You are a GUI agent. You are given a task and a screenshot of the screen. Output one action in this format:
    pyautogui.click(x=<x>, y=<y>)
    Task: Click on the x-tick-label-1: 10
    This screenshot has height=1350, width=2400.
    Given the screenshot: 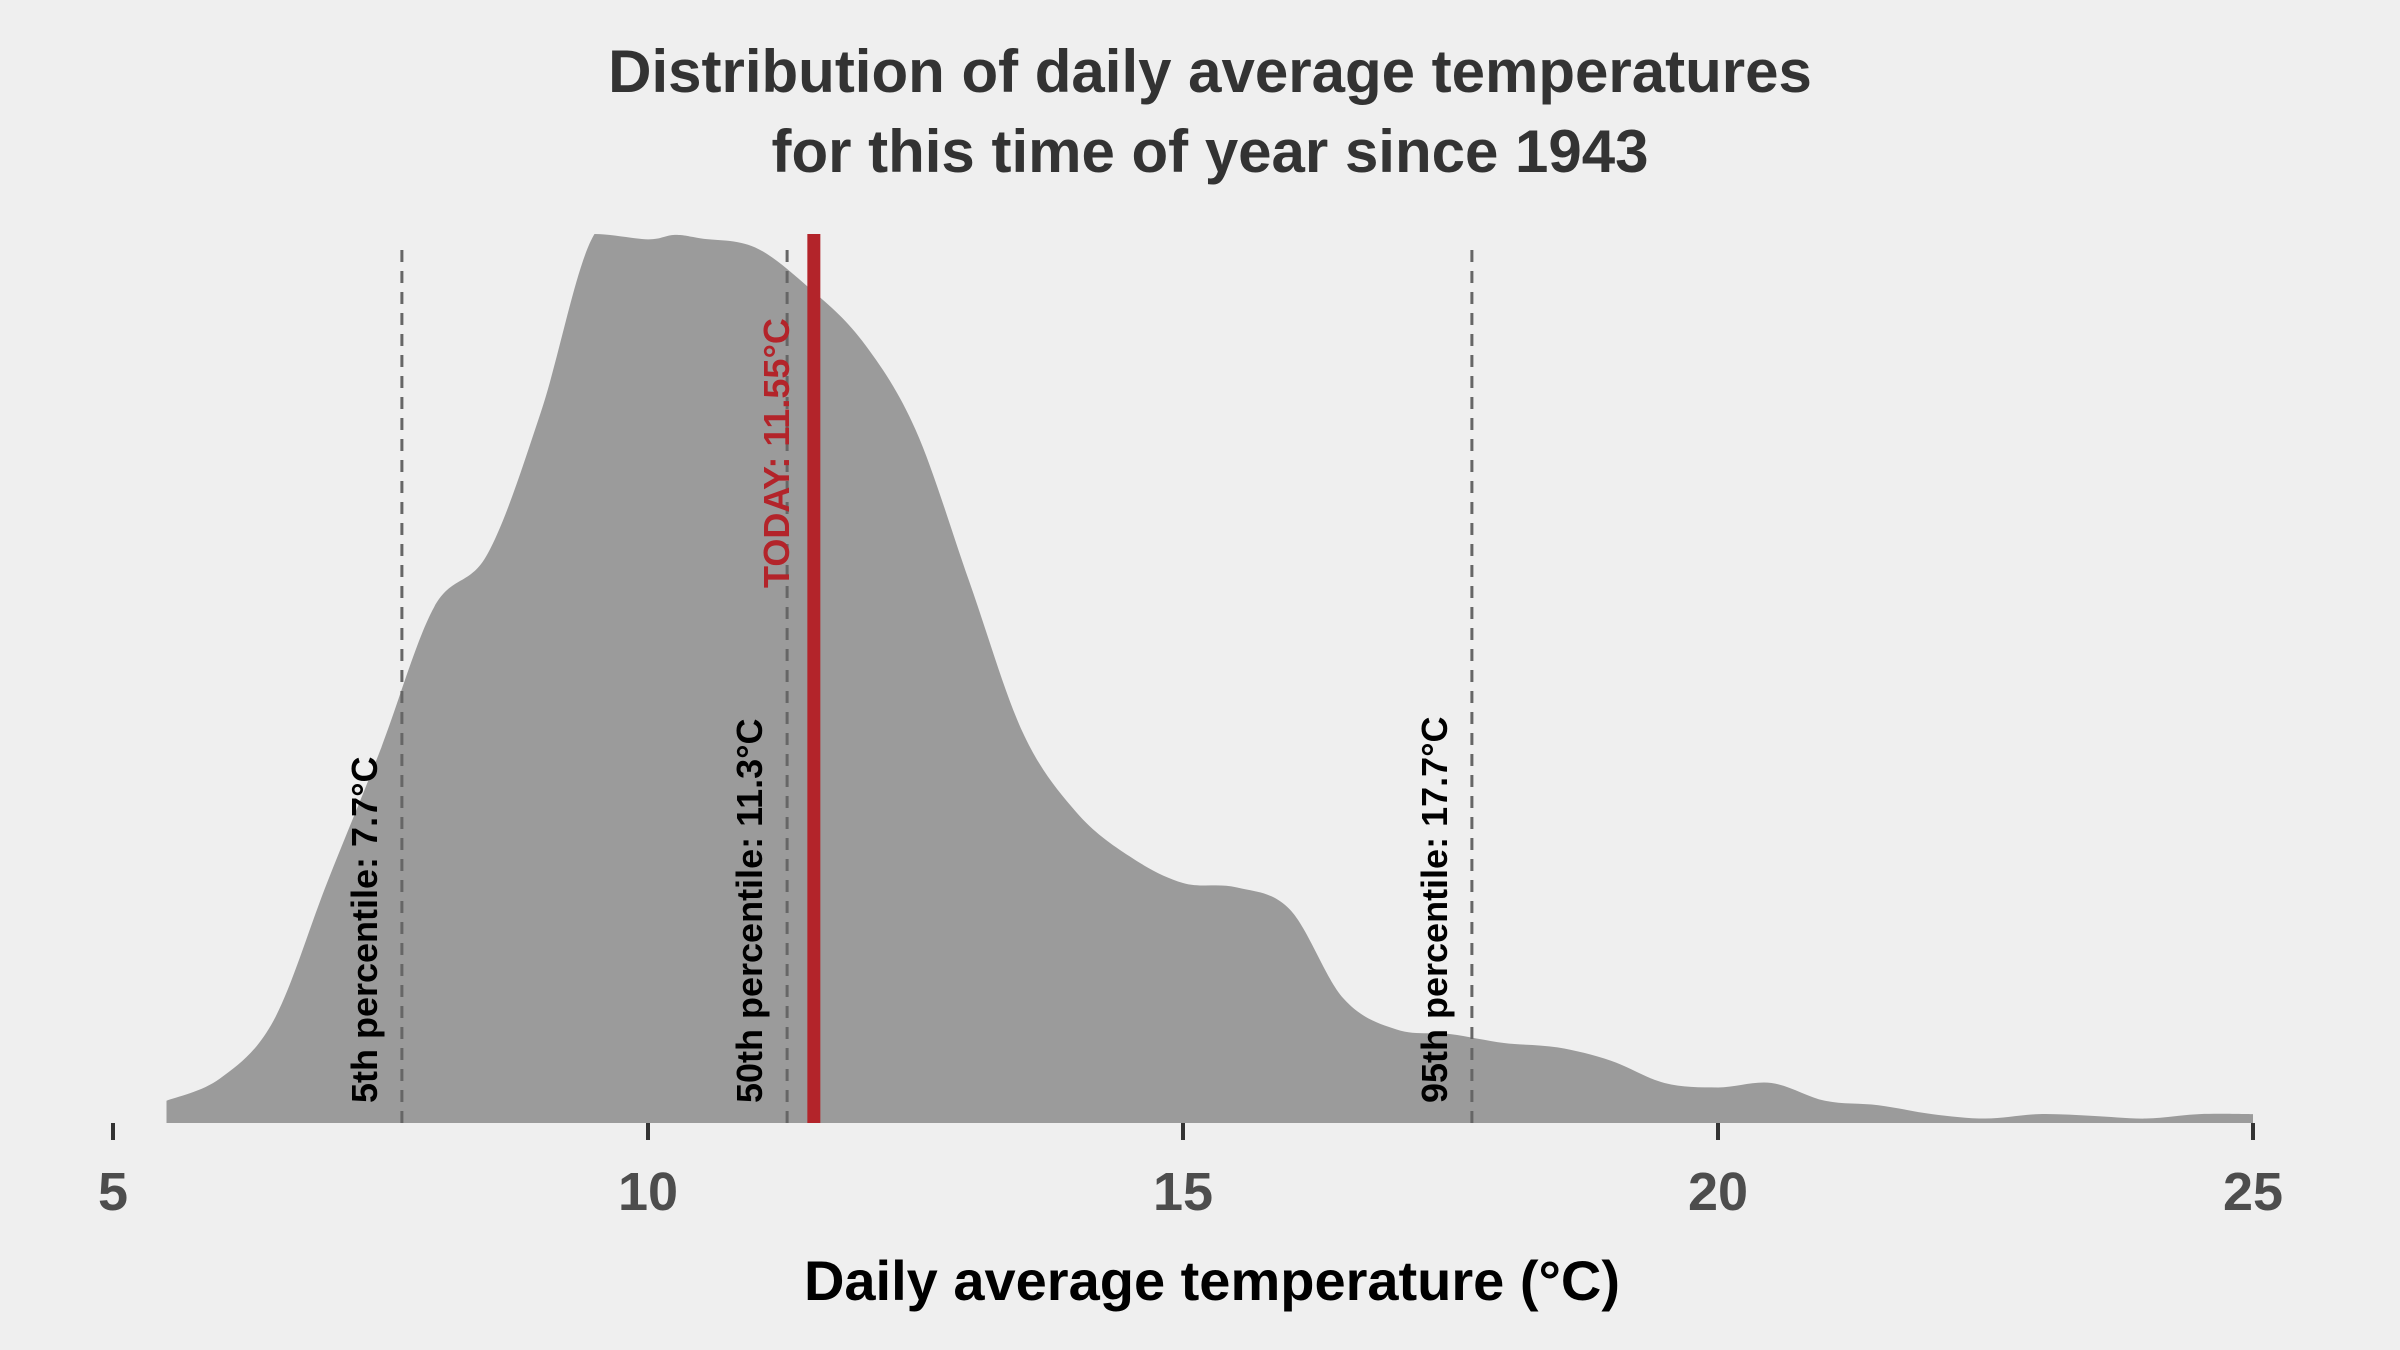 What is the action you would take?
    pyautogui.click(x=648, y=1192)
    